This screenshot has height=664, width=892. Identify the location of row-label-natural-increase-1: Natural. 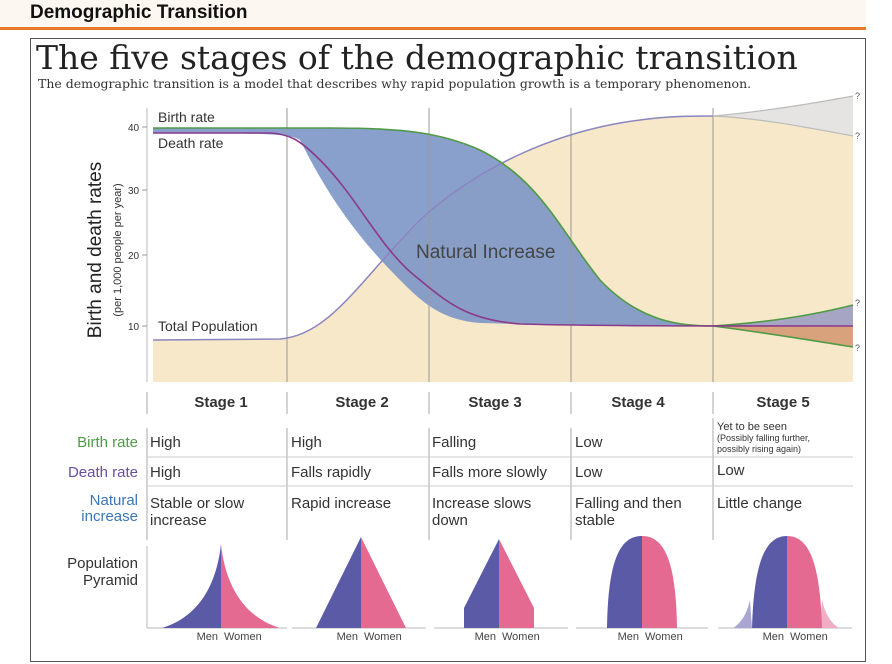
(114, 500).